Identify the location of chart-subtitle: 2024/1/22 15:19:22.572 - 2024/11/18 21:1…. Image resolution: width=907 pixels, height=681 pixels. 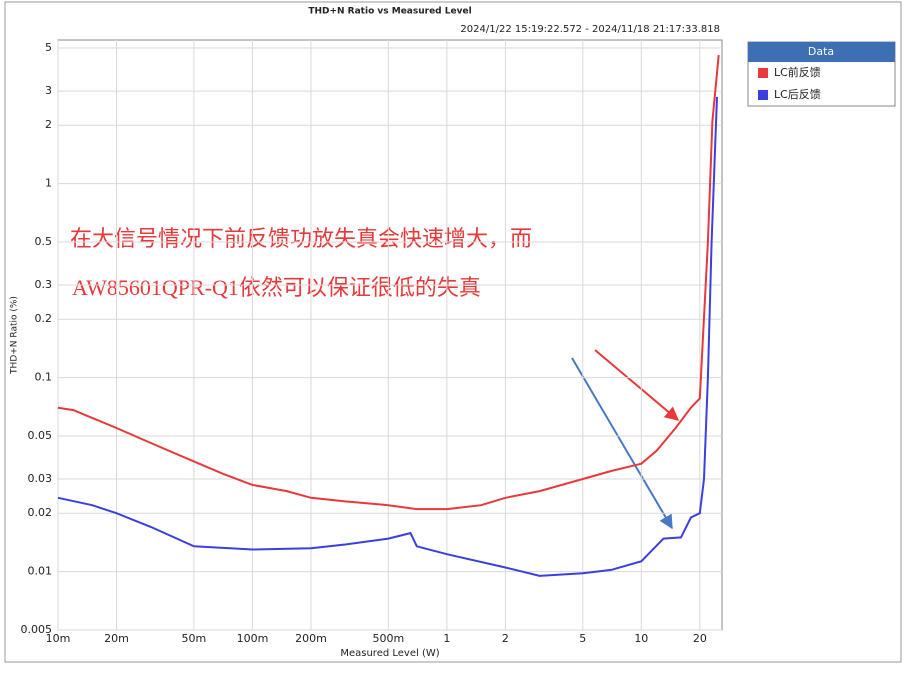
(590, 29).